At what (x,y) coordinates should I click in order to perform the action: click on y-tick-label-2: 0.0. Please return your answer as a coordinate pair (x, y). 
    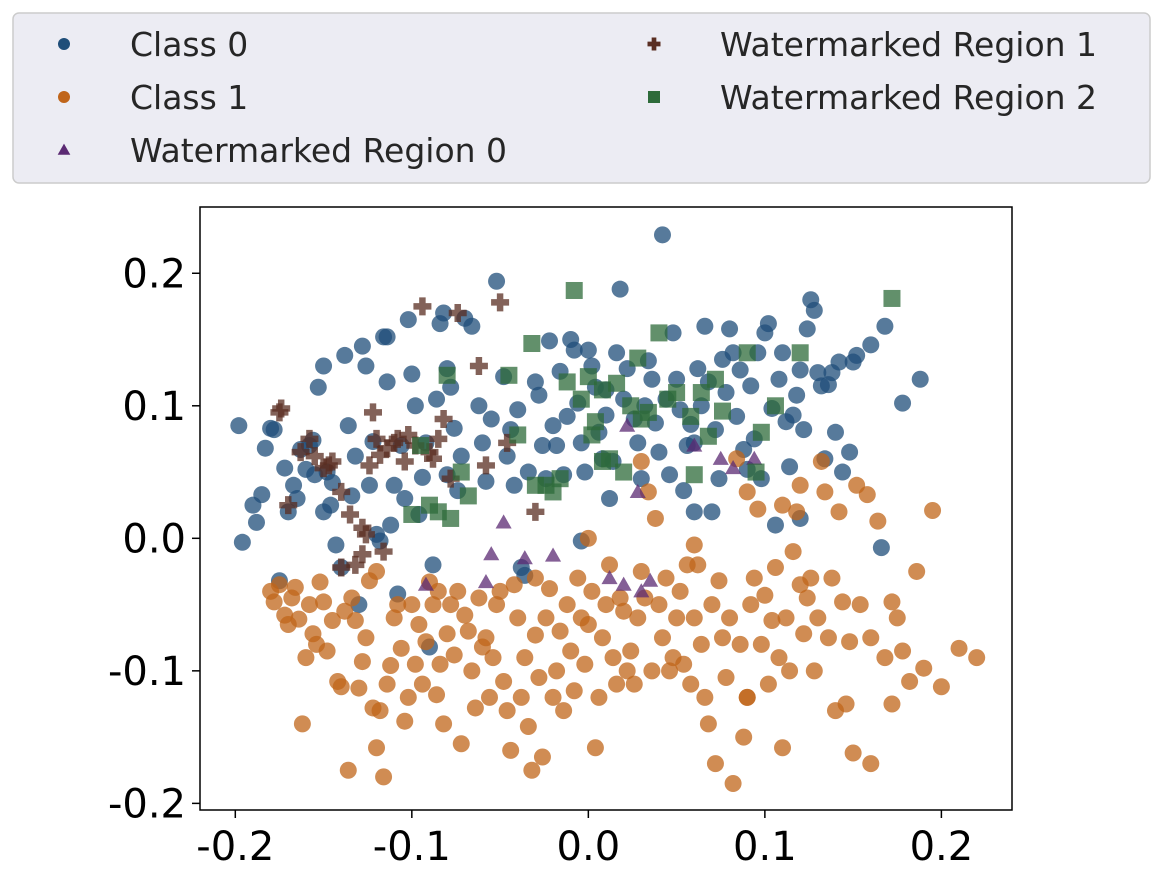
    Looking at the image, I should click on (154, 539).